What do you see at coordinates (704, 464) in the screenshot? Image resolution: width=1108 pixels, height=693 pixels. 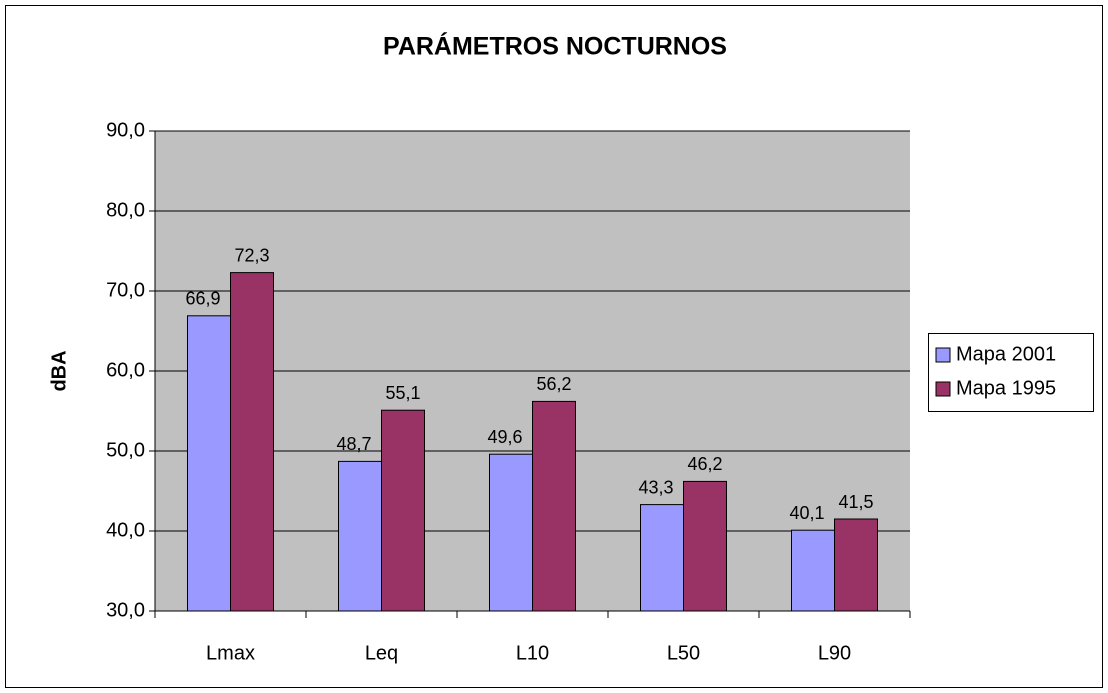 I see `value-label: 46,2` at bounding box center [704, 464].